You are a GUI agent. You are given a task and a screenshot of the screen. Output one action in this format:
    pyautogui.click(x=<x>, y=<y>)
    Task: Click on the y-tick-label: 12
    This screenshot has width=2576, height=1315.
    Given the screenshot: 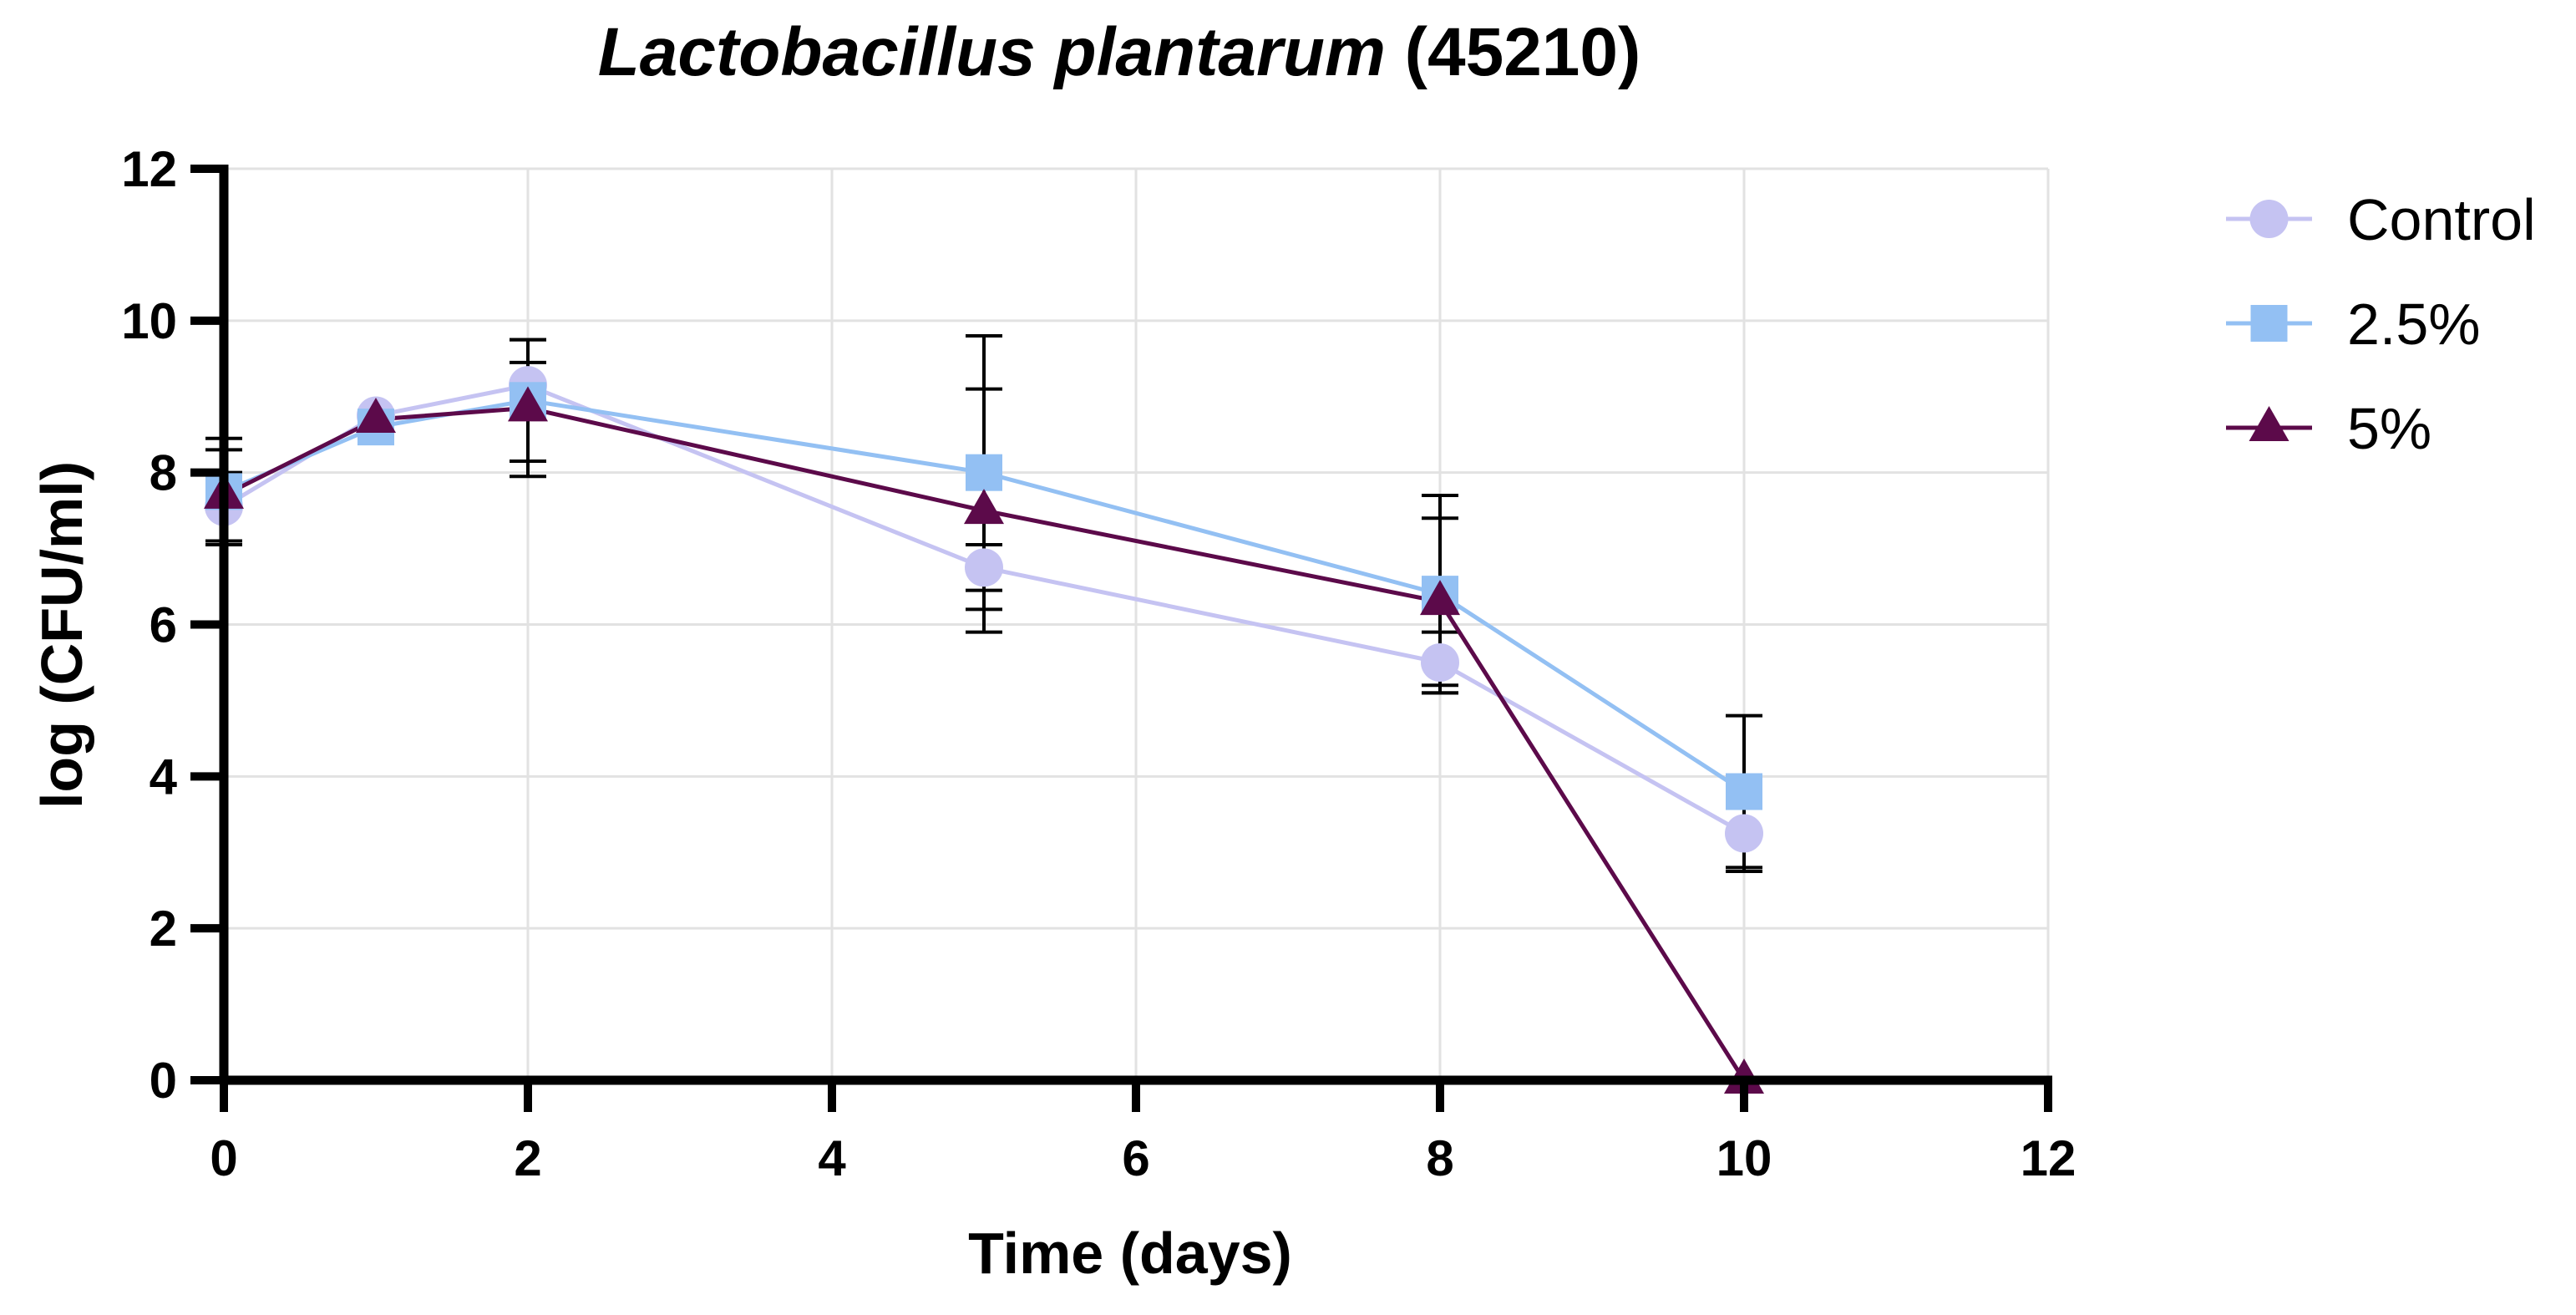 What is the action you would take?
    pyautogui.click(x=149, y=169)
    